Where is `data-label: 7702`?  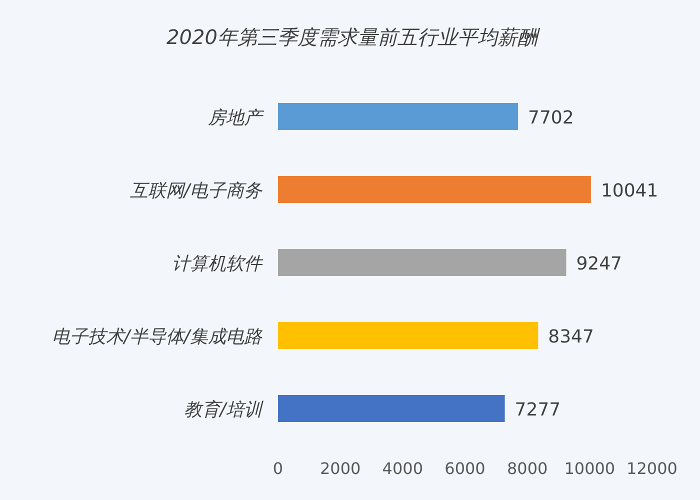 data-label: 7702 is located at coordinates (551, 118).